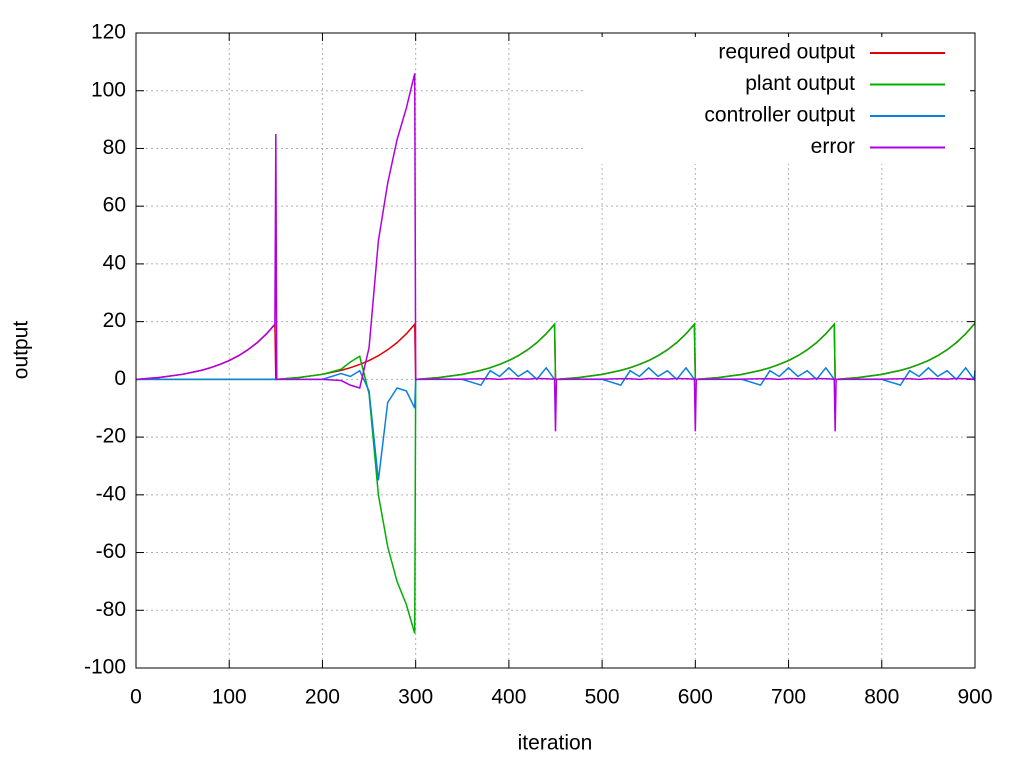 This screenshot has height=768, width=1024. What do you see at coordinates (322, 697) in the screenshot?
I see `x-tick-label: 200` at bounding box center [322, 697].